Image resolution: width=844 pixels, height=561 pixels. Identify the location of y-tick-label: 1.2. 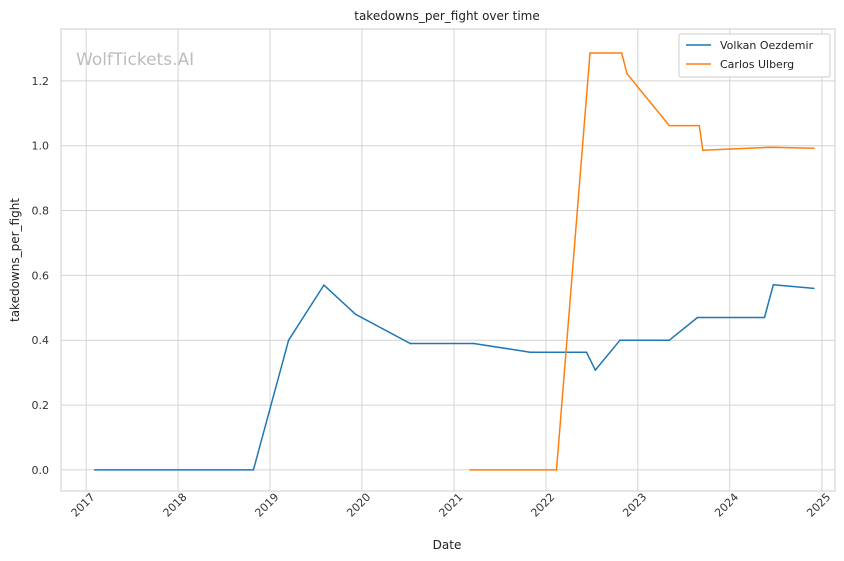
(41, 81).